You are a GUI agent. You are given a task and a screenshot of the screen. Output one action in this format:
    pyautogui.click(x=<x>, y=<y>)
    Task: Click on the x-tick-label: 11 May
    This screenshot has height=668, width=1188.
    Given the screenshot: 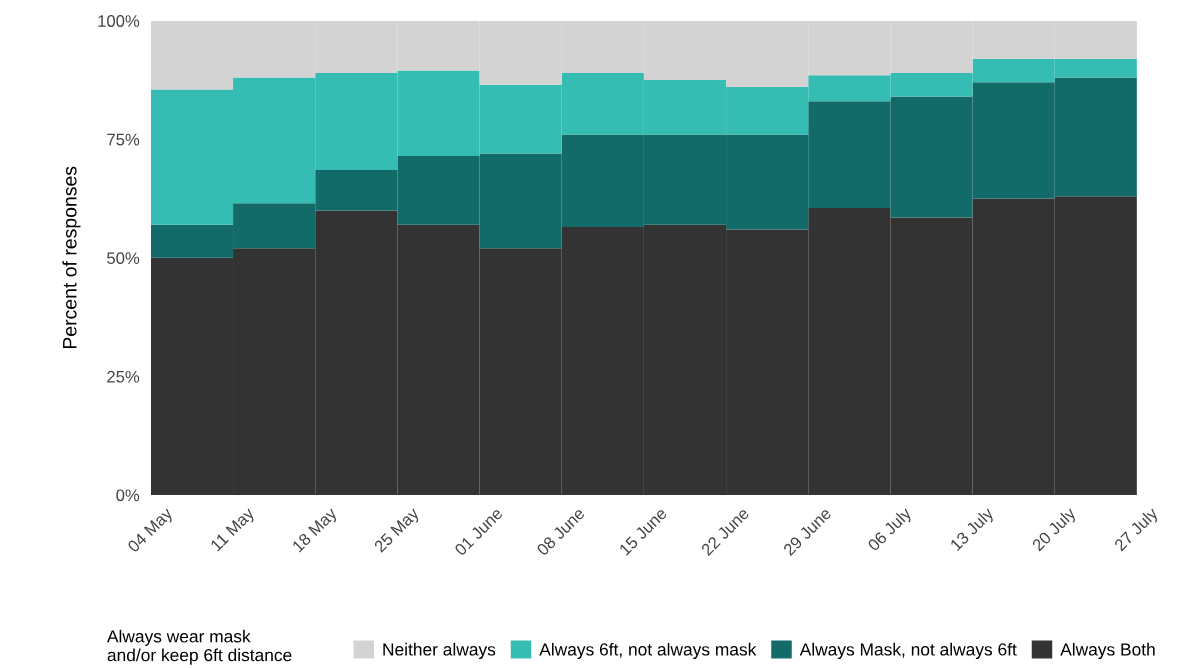 What is the action you would take?
    pyautogui.click(x=234, y=530)
    